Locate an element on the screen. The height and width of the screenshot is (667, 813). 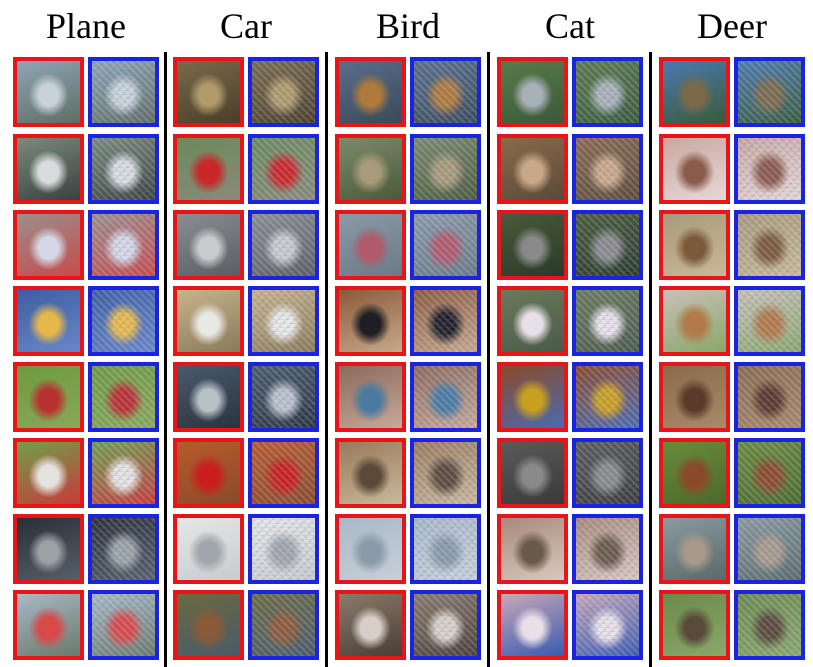
column-header-deer: Deer is located at coordinates (732, 26).